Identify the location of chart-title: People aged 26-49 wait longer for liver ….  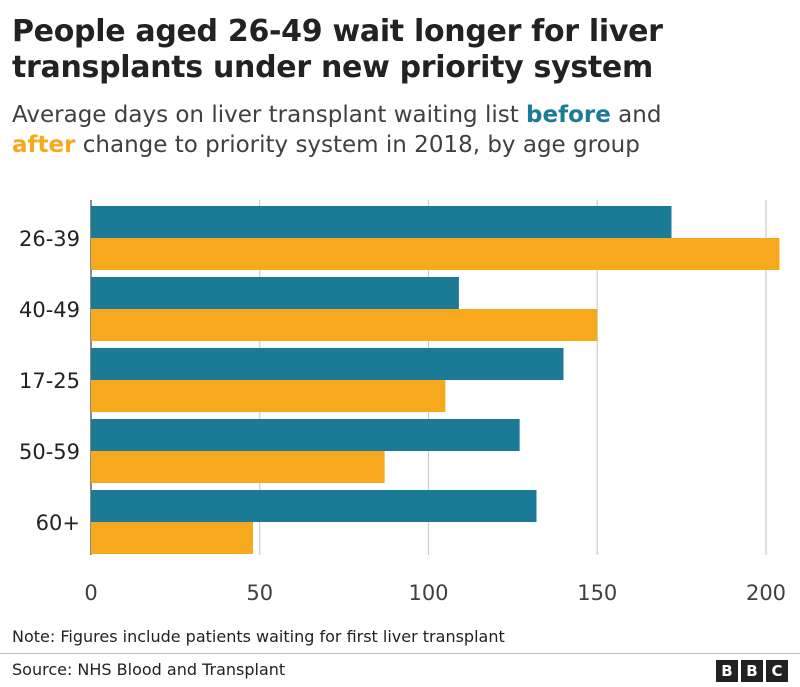
(337, 49).